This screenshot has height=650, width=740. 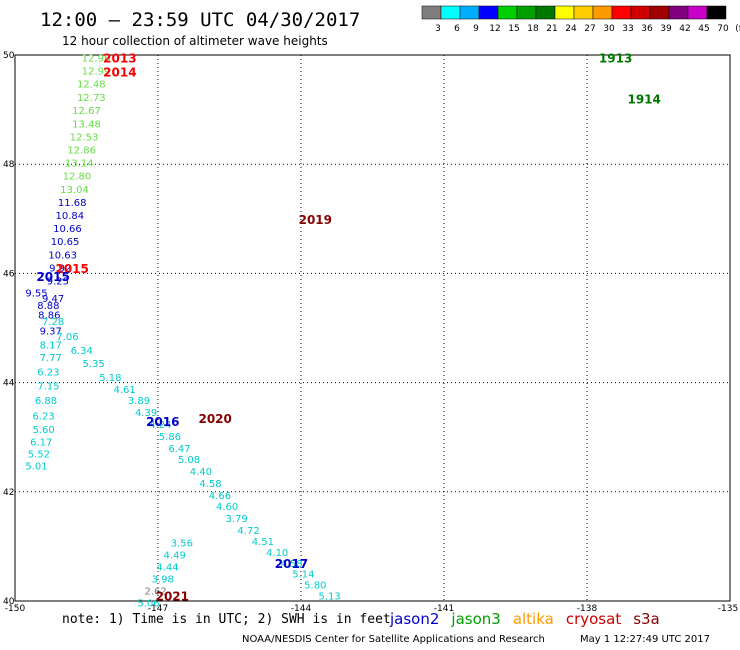 I want to click on swh-value: 3.56, so click(x=182, y=544).